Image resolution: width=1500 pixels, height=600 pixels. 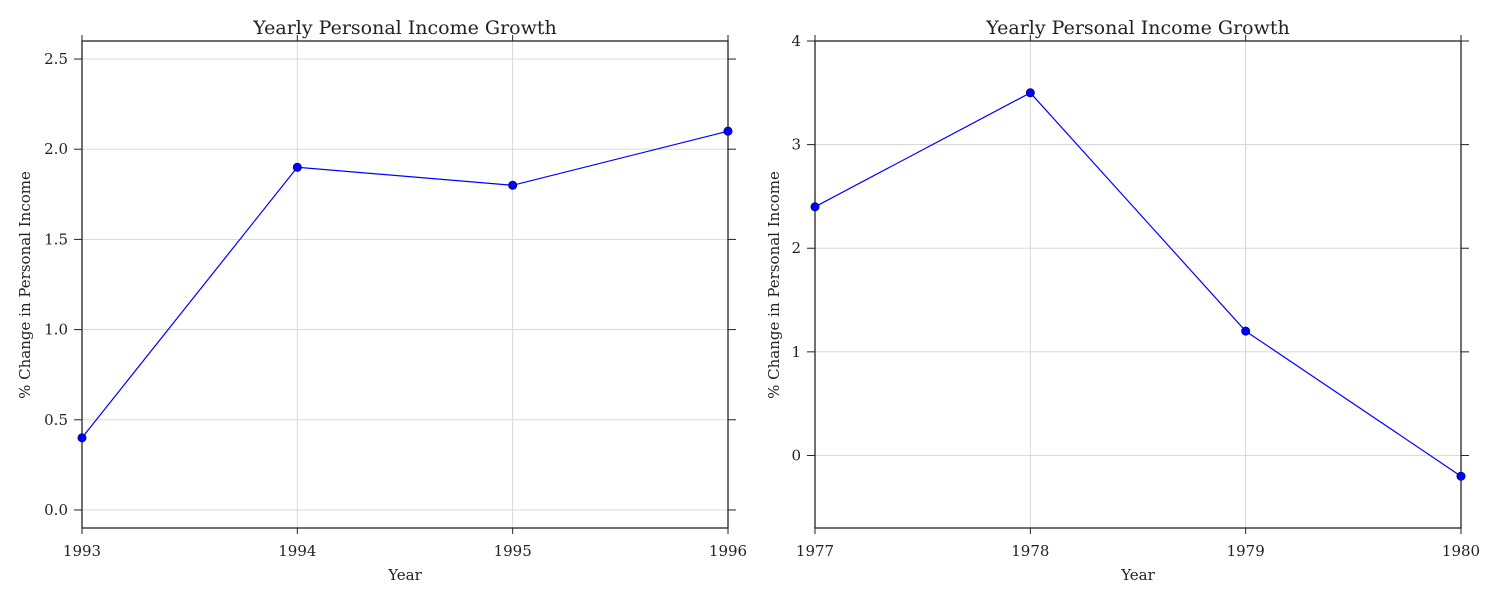 I want to click on x-tick-label: 1996, so click(x=728, y=551).